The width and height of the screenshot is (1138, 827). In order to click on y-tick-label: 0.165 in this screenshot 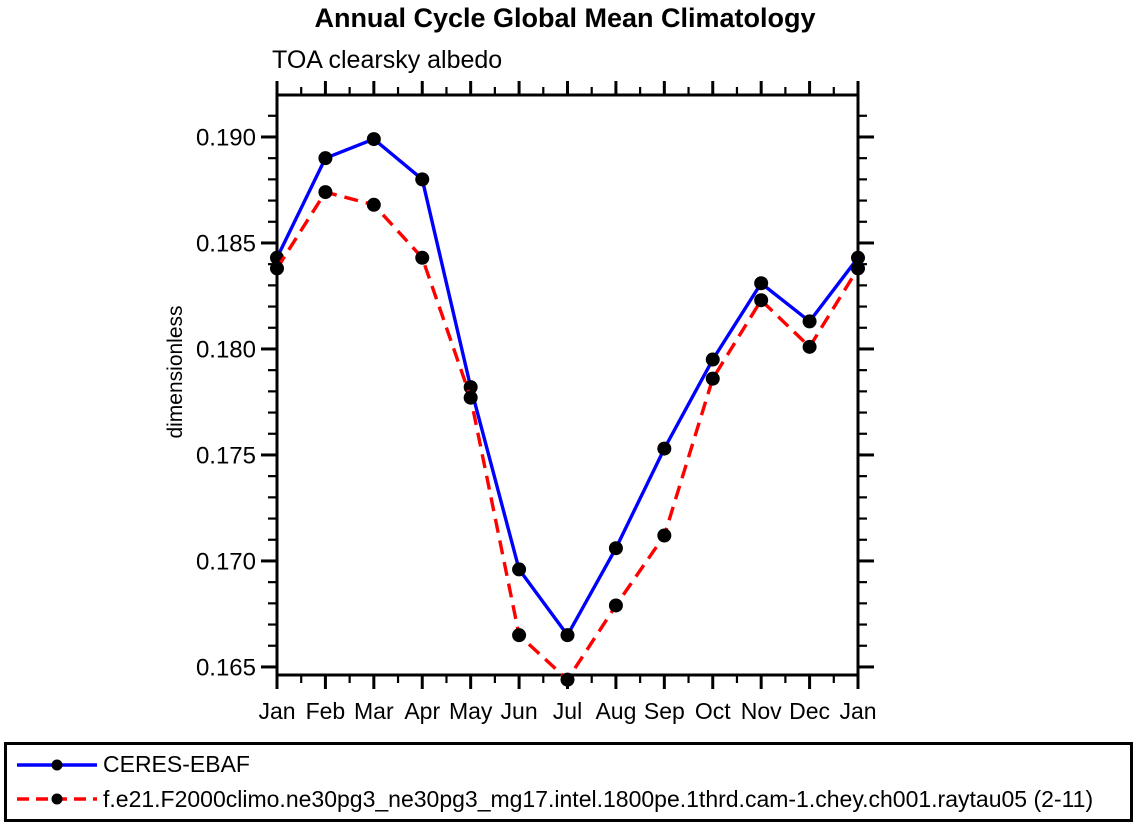, I will do `click(226, 667)`.